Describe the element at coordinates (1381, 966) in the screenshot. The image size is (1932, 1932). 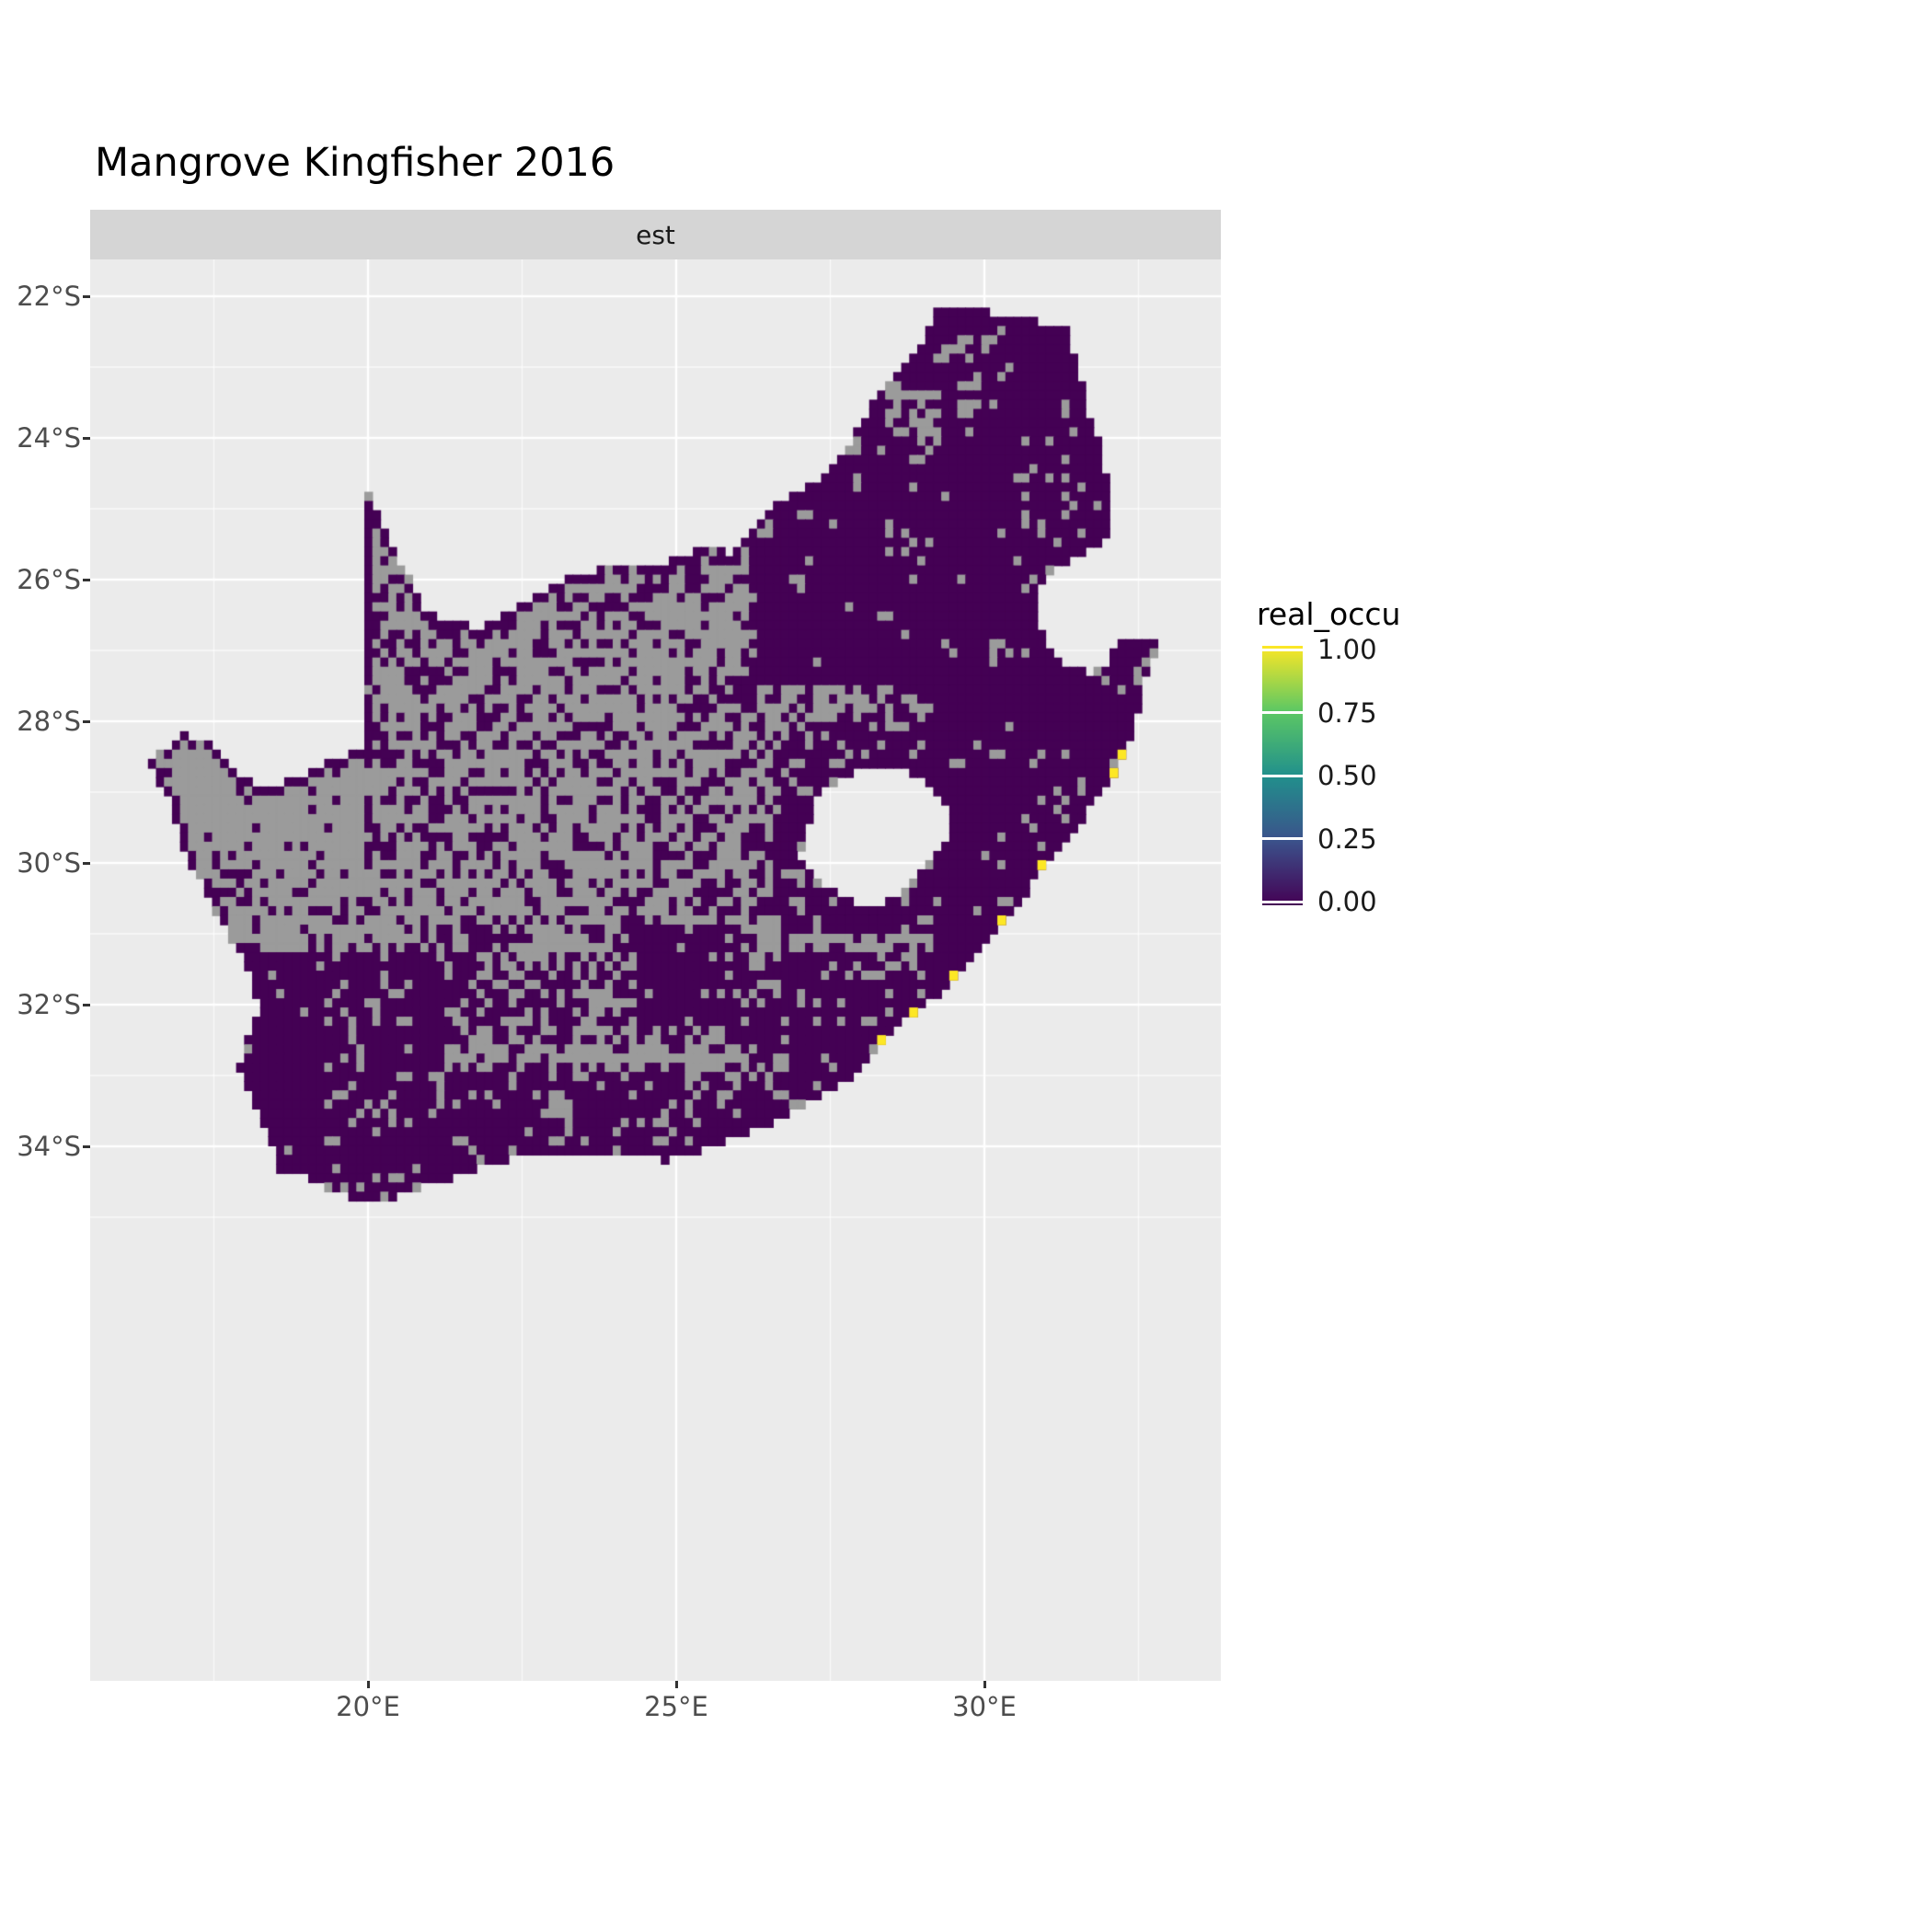
I see `legend-labels: 1.00 0.75 0.50 0.25 0.00` at that location.